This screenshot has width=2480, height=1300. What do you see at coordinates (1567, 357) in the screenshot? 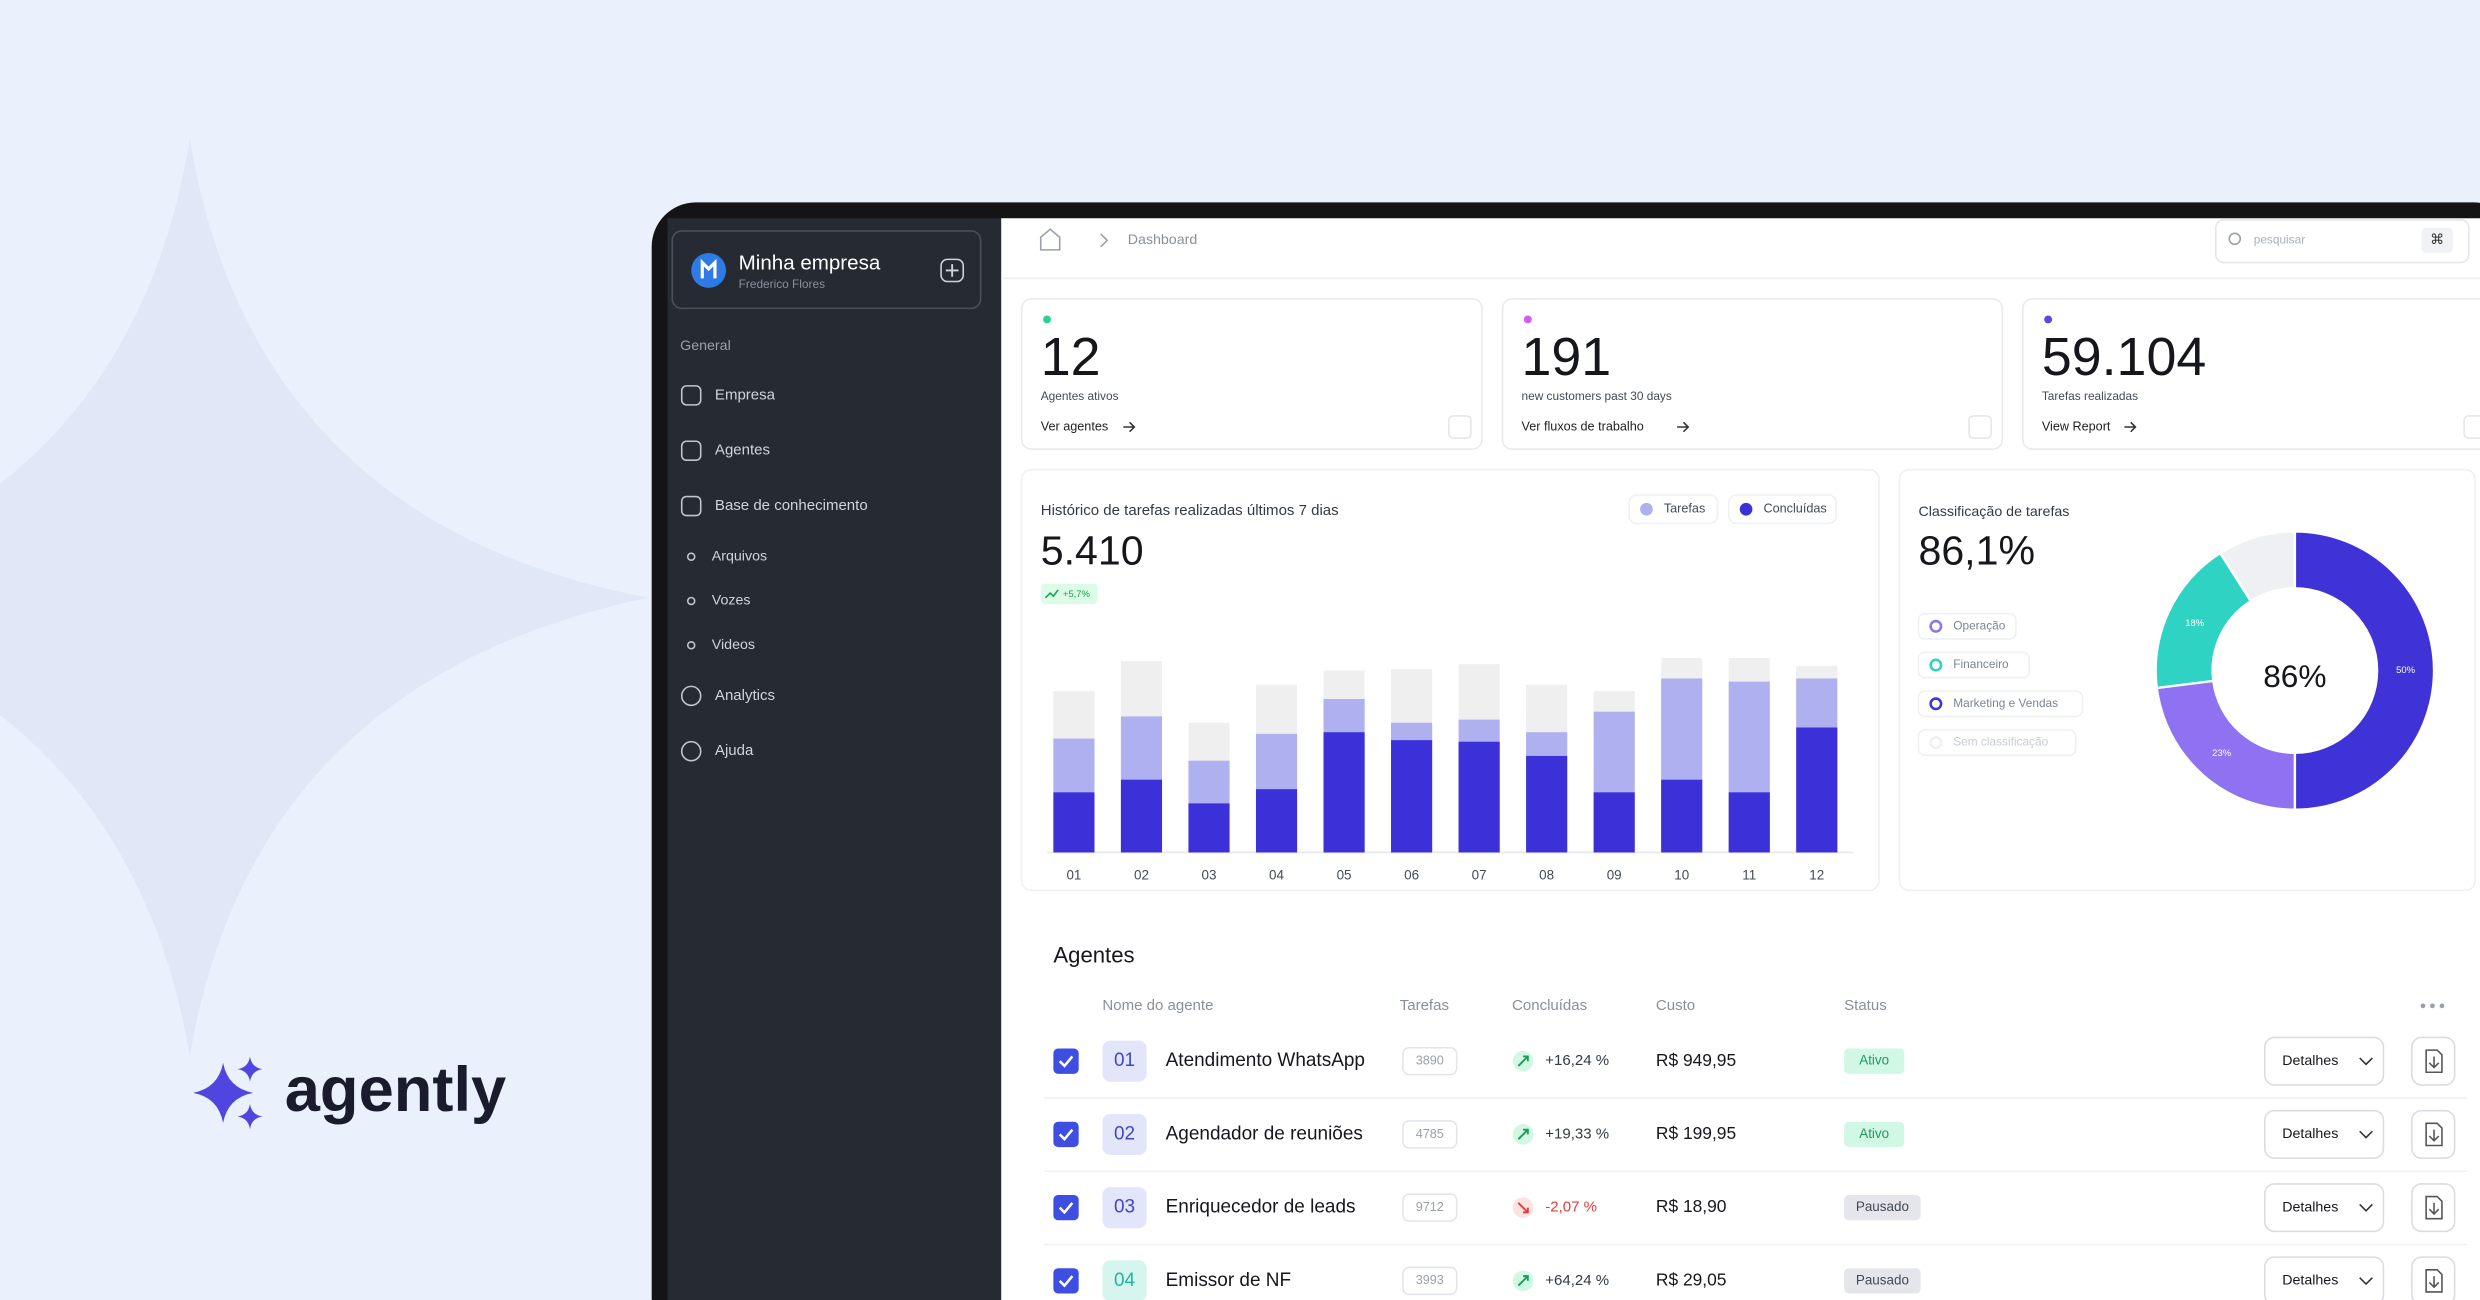
I see `kpi-value: 191` at bounding box center [1567, 357].